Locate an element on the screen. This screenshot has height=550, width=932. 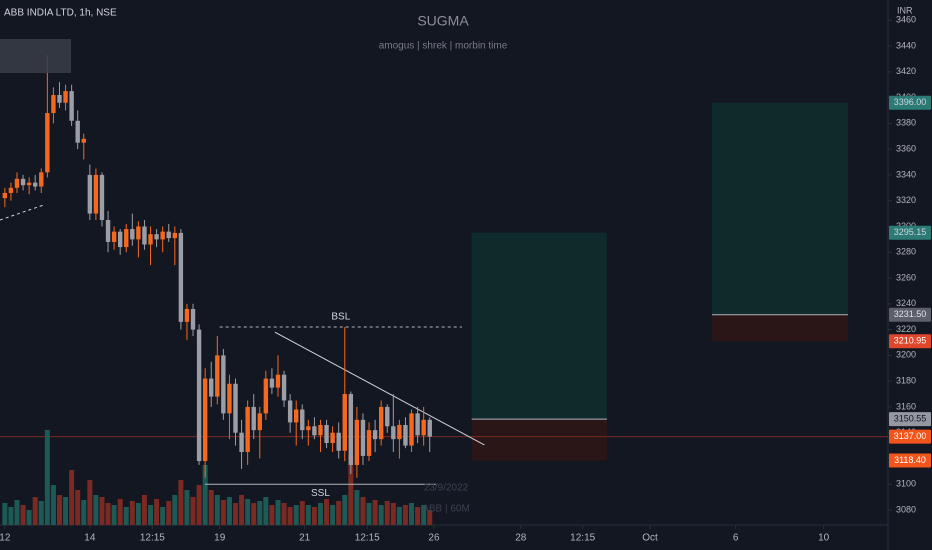
x-tick-label: 21 is located at coordinates (305, 538).